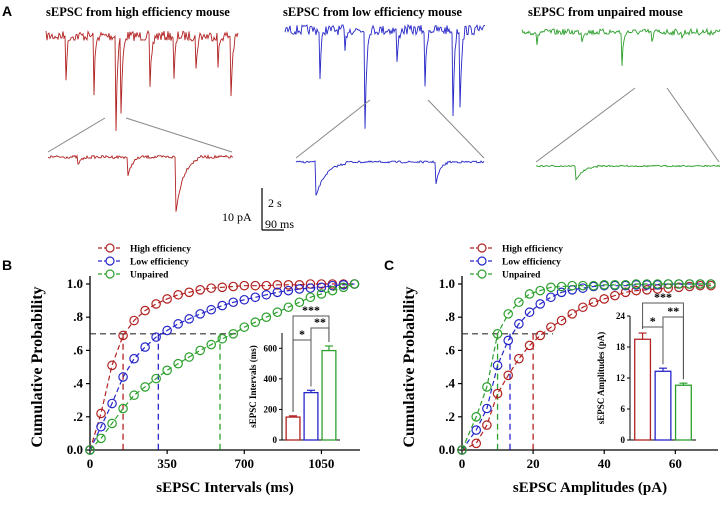 The width and height of the screenshot is (723, 509). I want to click on legend-label-high: High efficiency, so click(532, 250).